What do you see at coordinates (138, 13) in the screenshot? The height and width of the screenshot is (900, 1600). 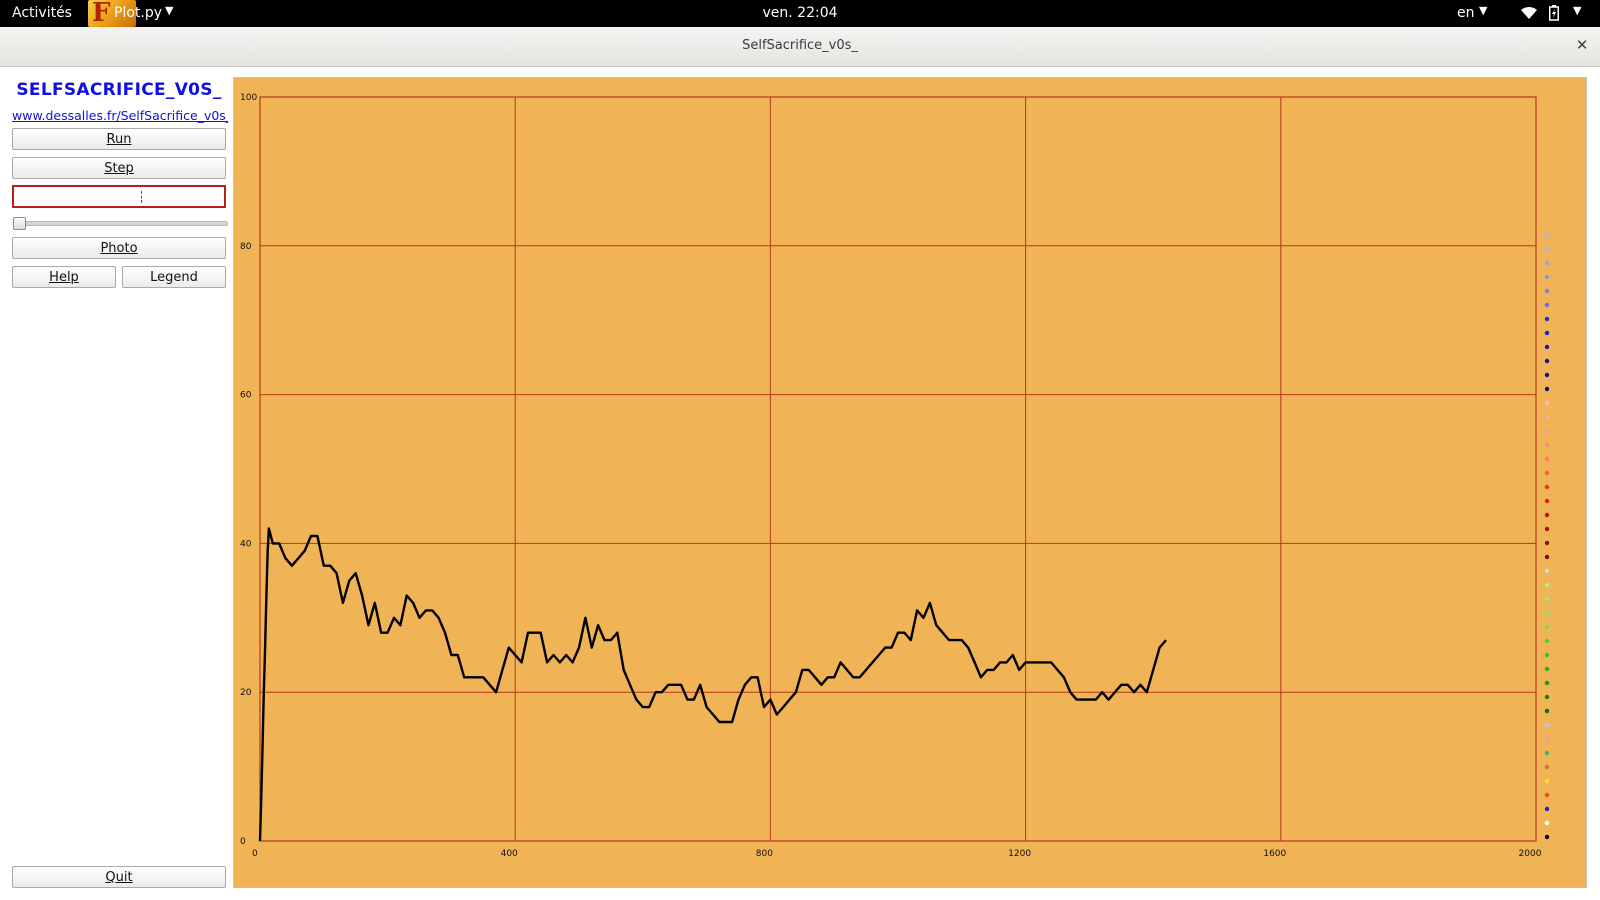 I see `app-menu-label: Plot.py` at bounding box center [138, 13].